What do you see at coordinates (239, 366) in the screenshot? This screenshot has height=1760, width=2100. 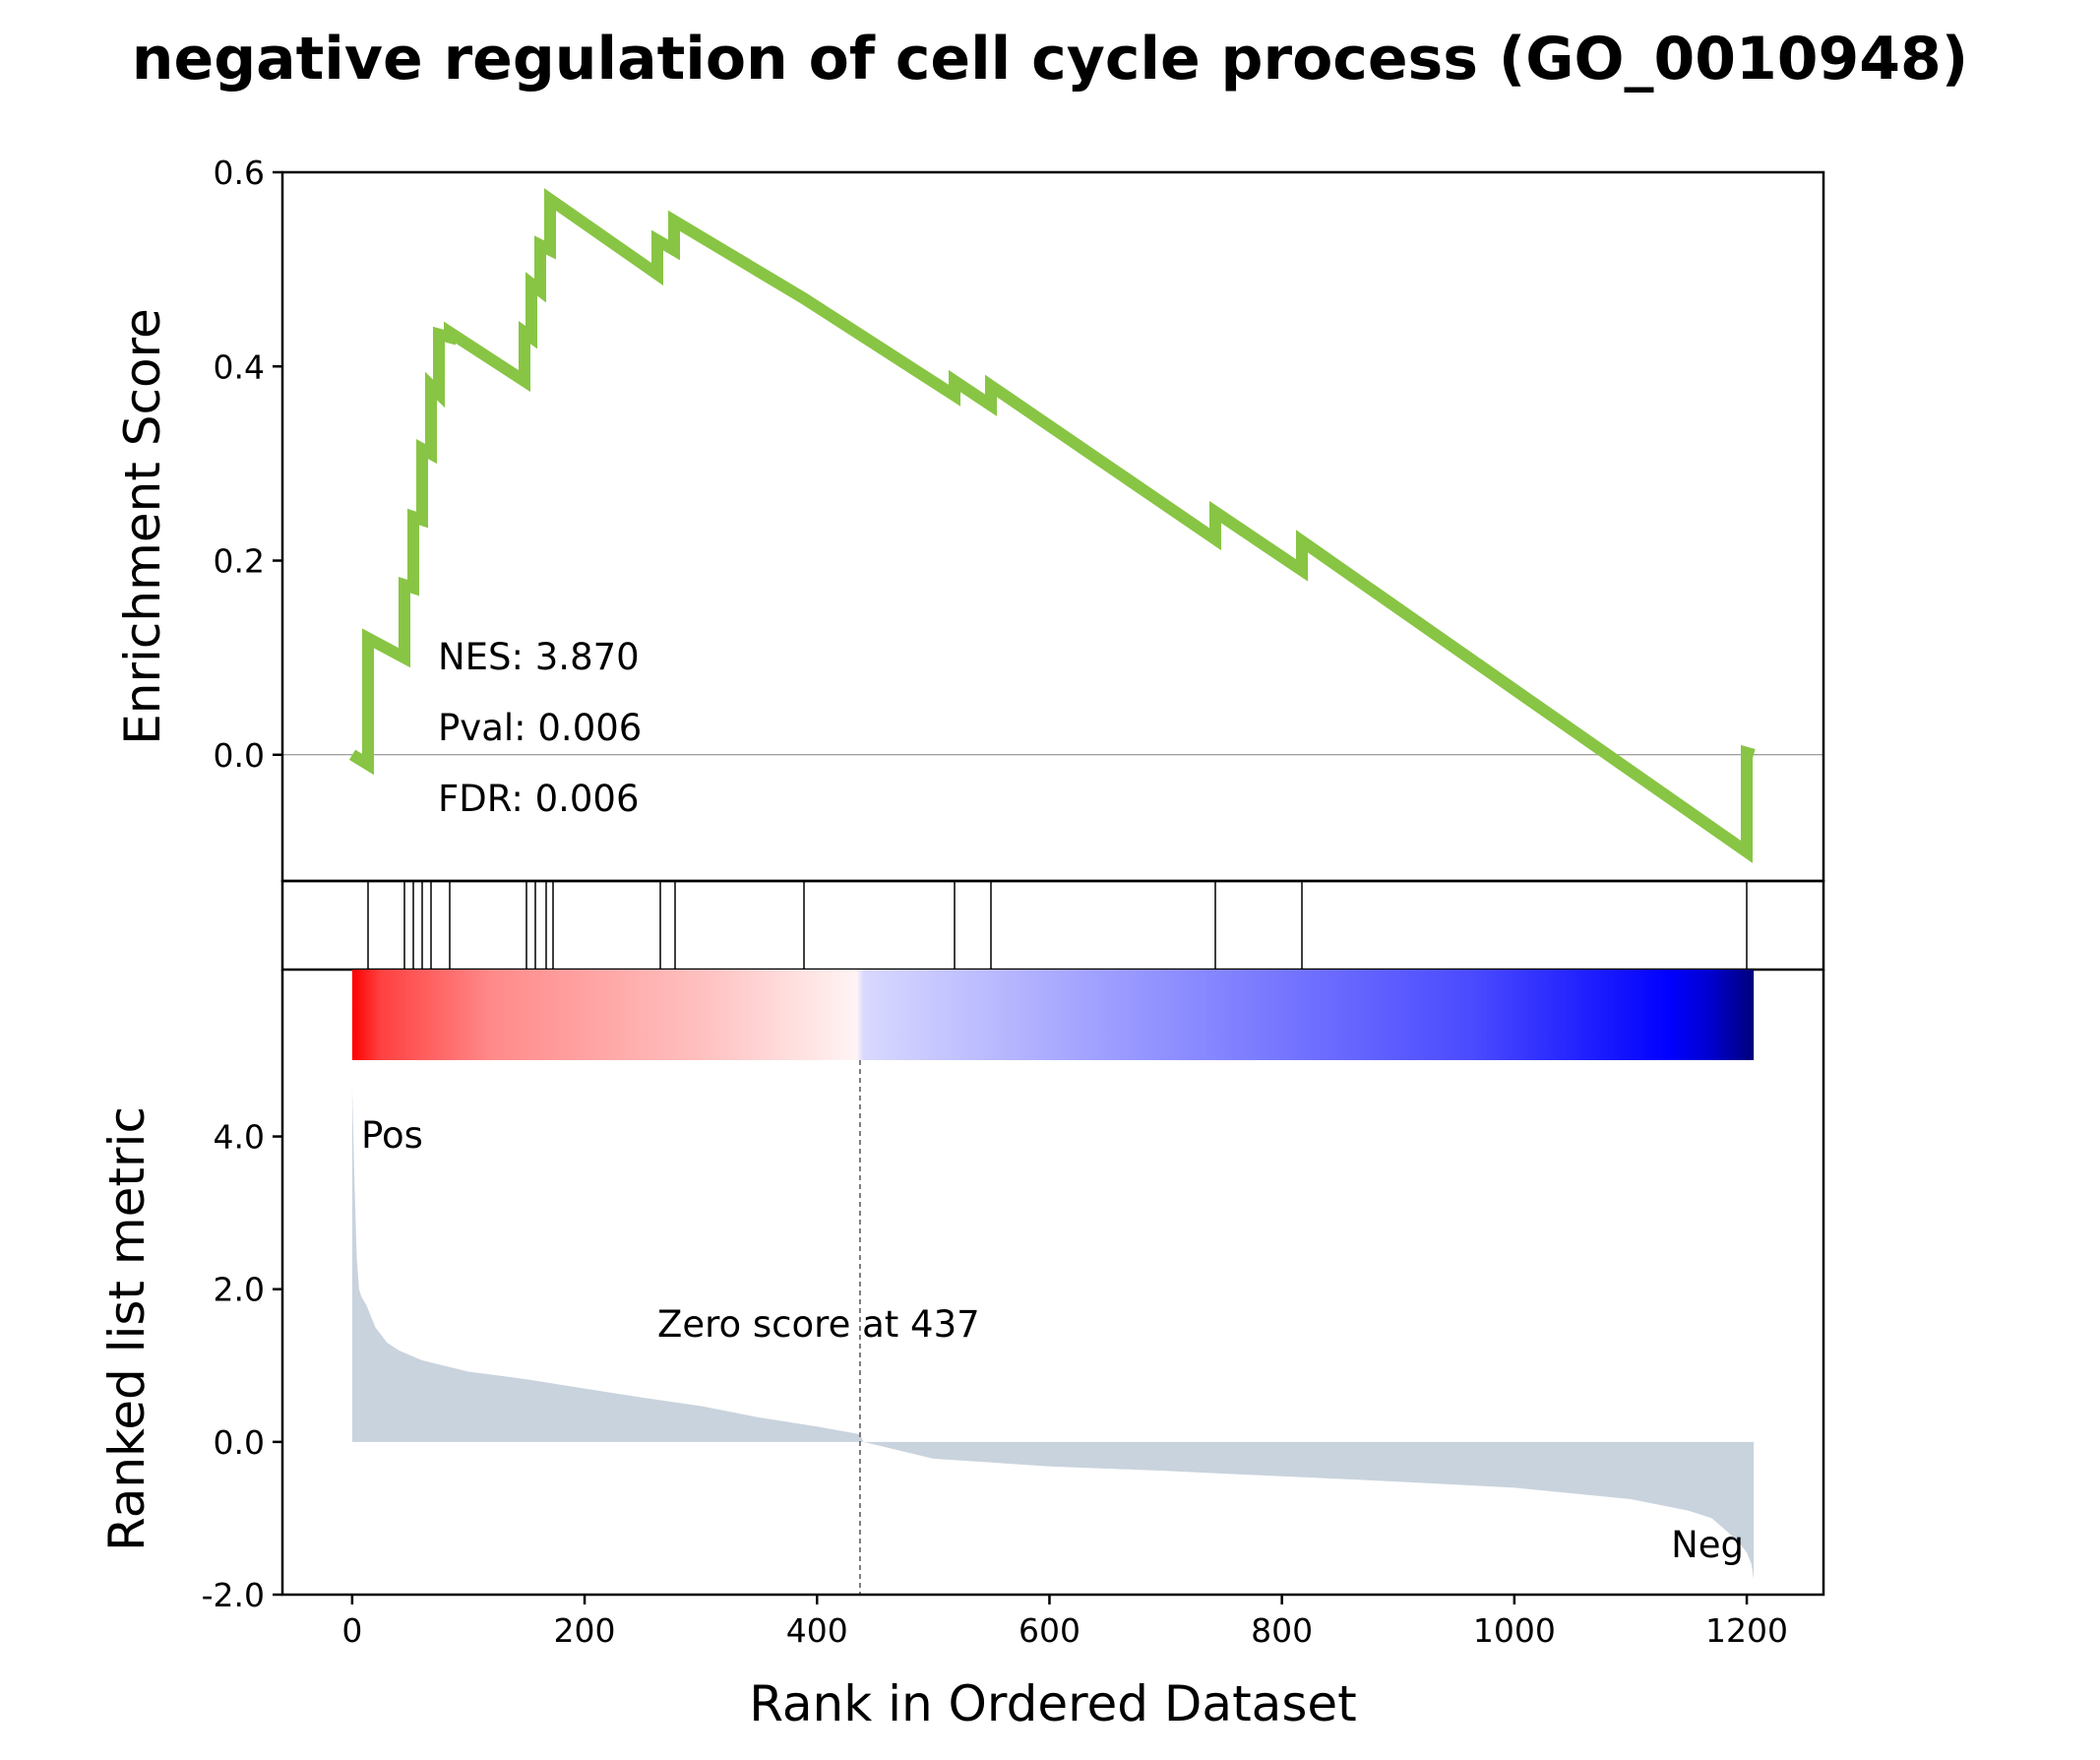 I see `es-y-tick-label: 0.4` at bounding box center [239, 366].